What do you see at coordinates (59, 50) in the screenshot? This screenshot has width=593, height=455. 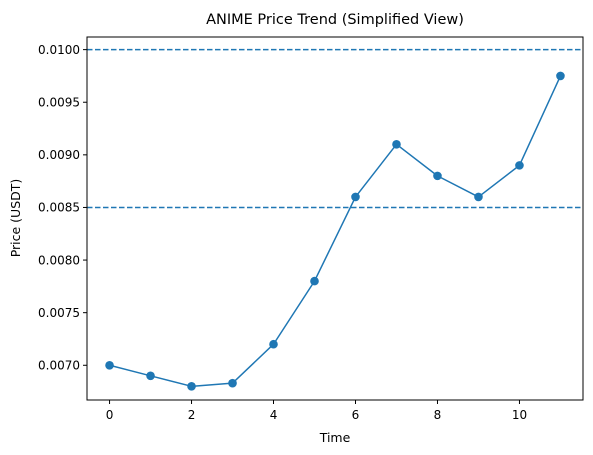 I see `y-tick-label: 0.0100` at bounding box center [59, 50].